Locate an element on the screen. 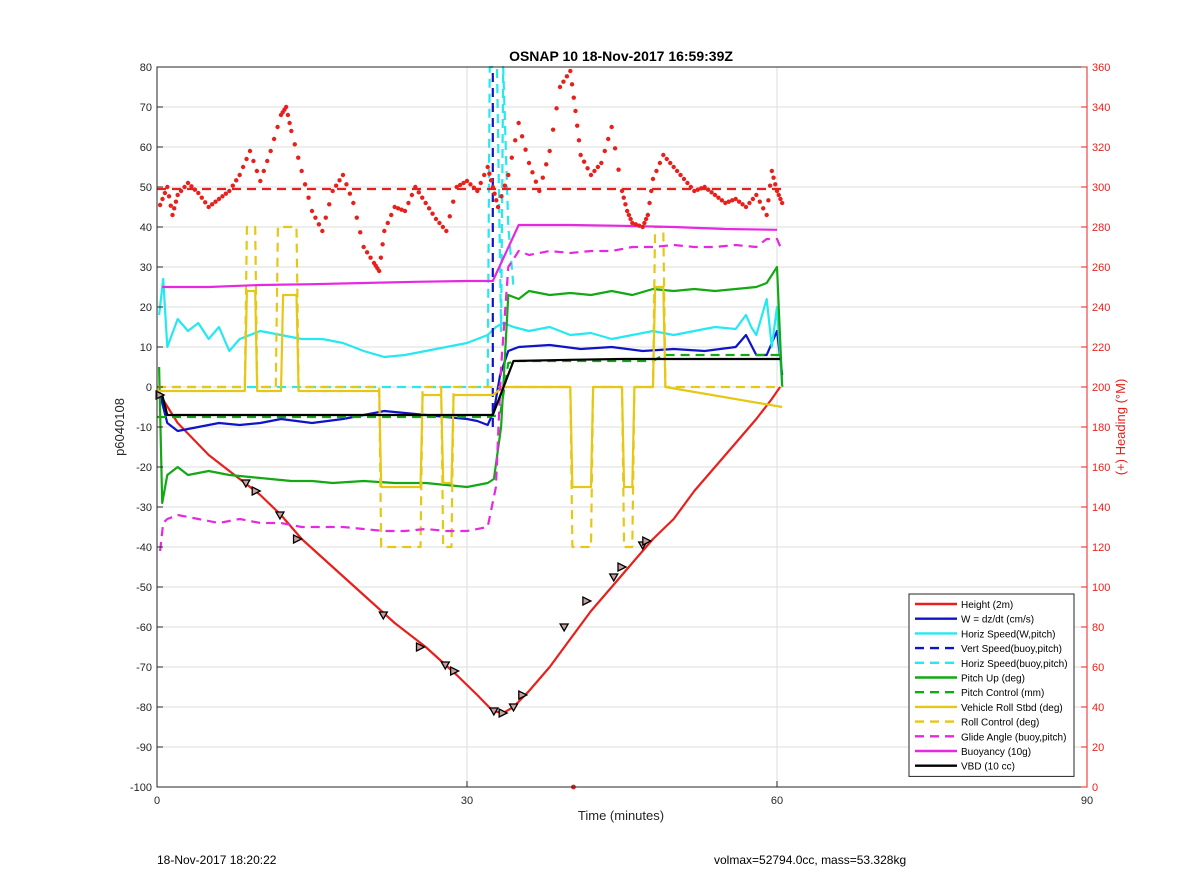 The height and width of the screenshot is (885, 1200). y-tick-label: -40 is located at coordinates (144, 548).